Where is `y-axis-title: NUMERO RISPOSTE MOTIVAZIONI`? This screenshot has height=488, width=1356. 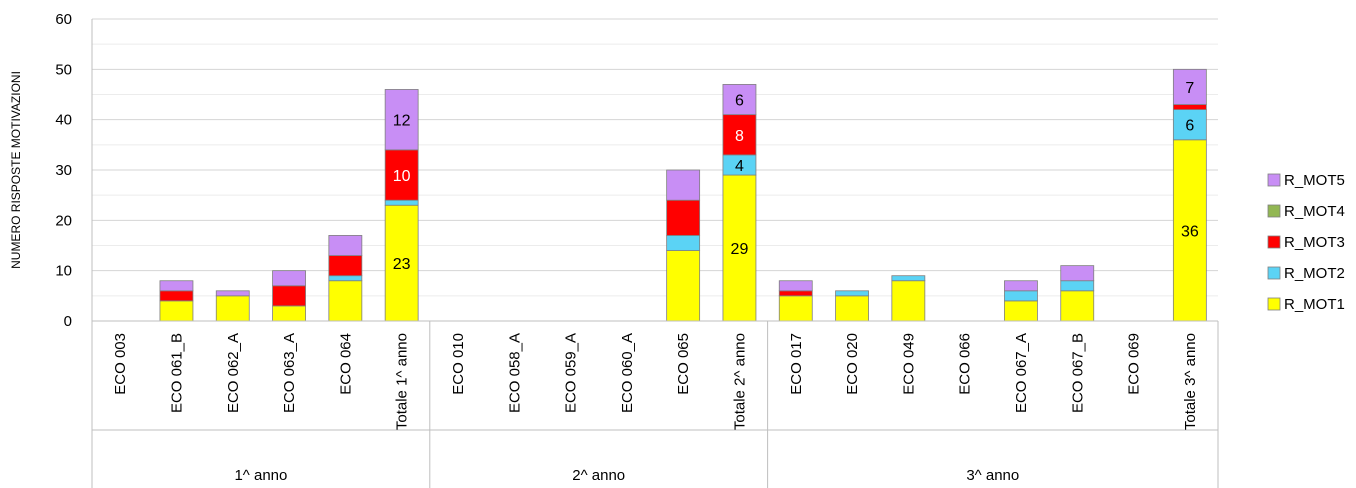 y-axis-title: NUMERO RISPOSTE MOTIVAZIONI is located at coordinates (16, 170).